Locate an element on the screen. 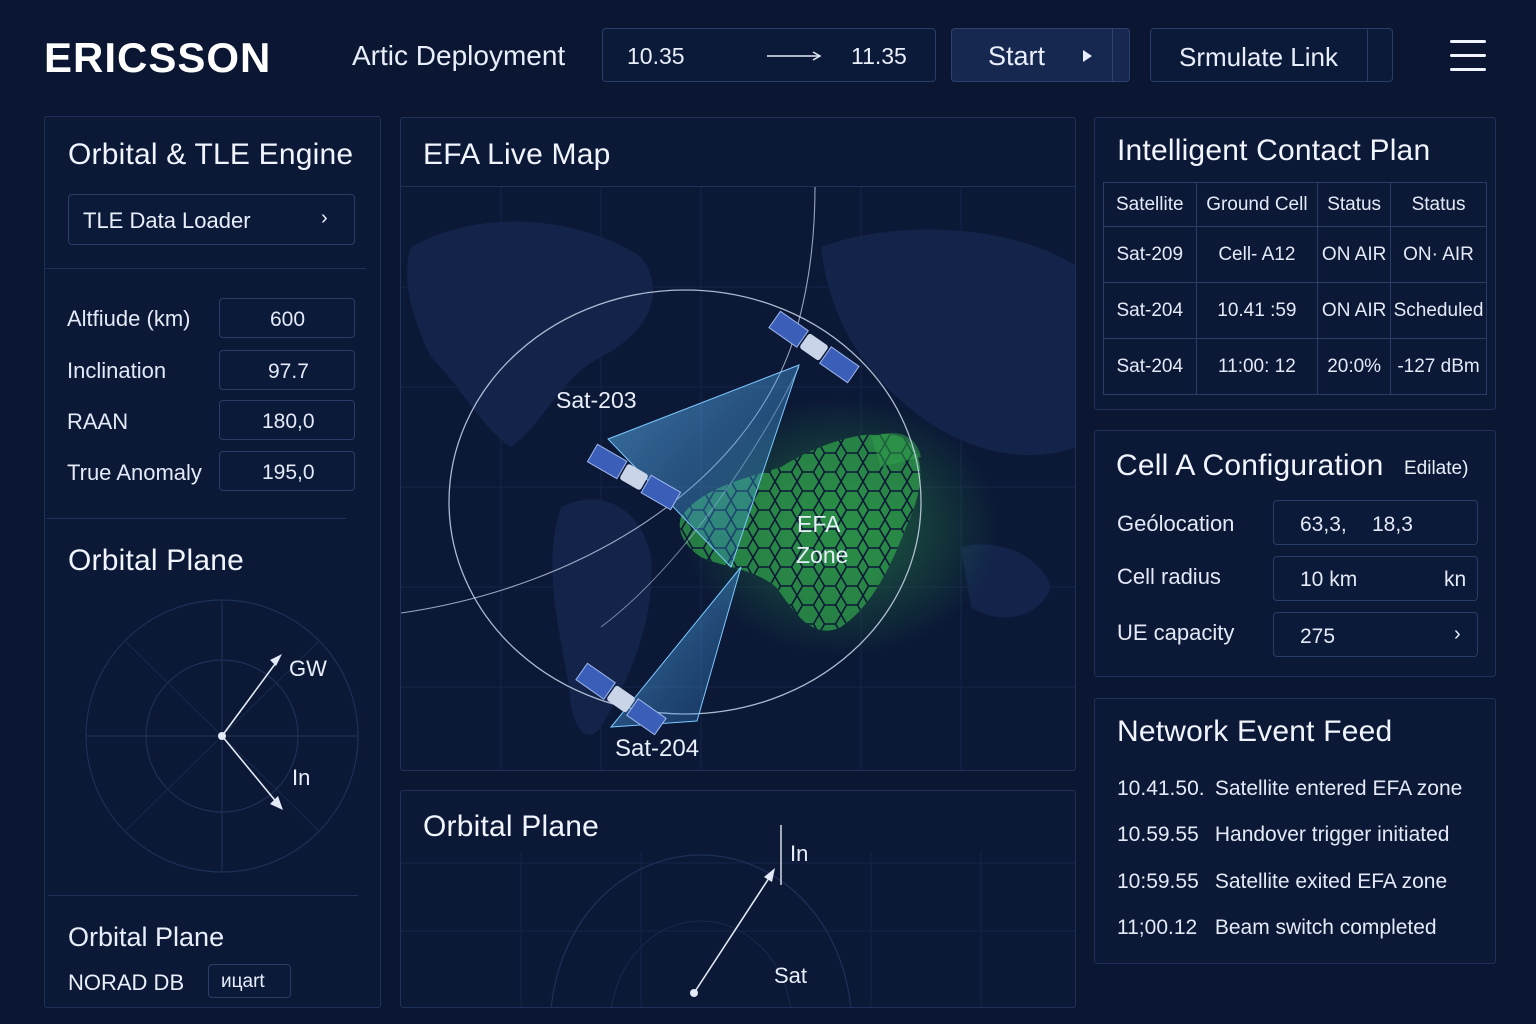  ue-capacity-label: UE capacity is located at coordinates (1176, 632).